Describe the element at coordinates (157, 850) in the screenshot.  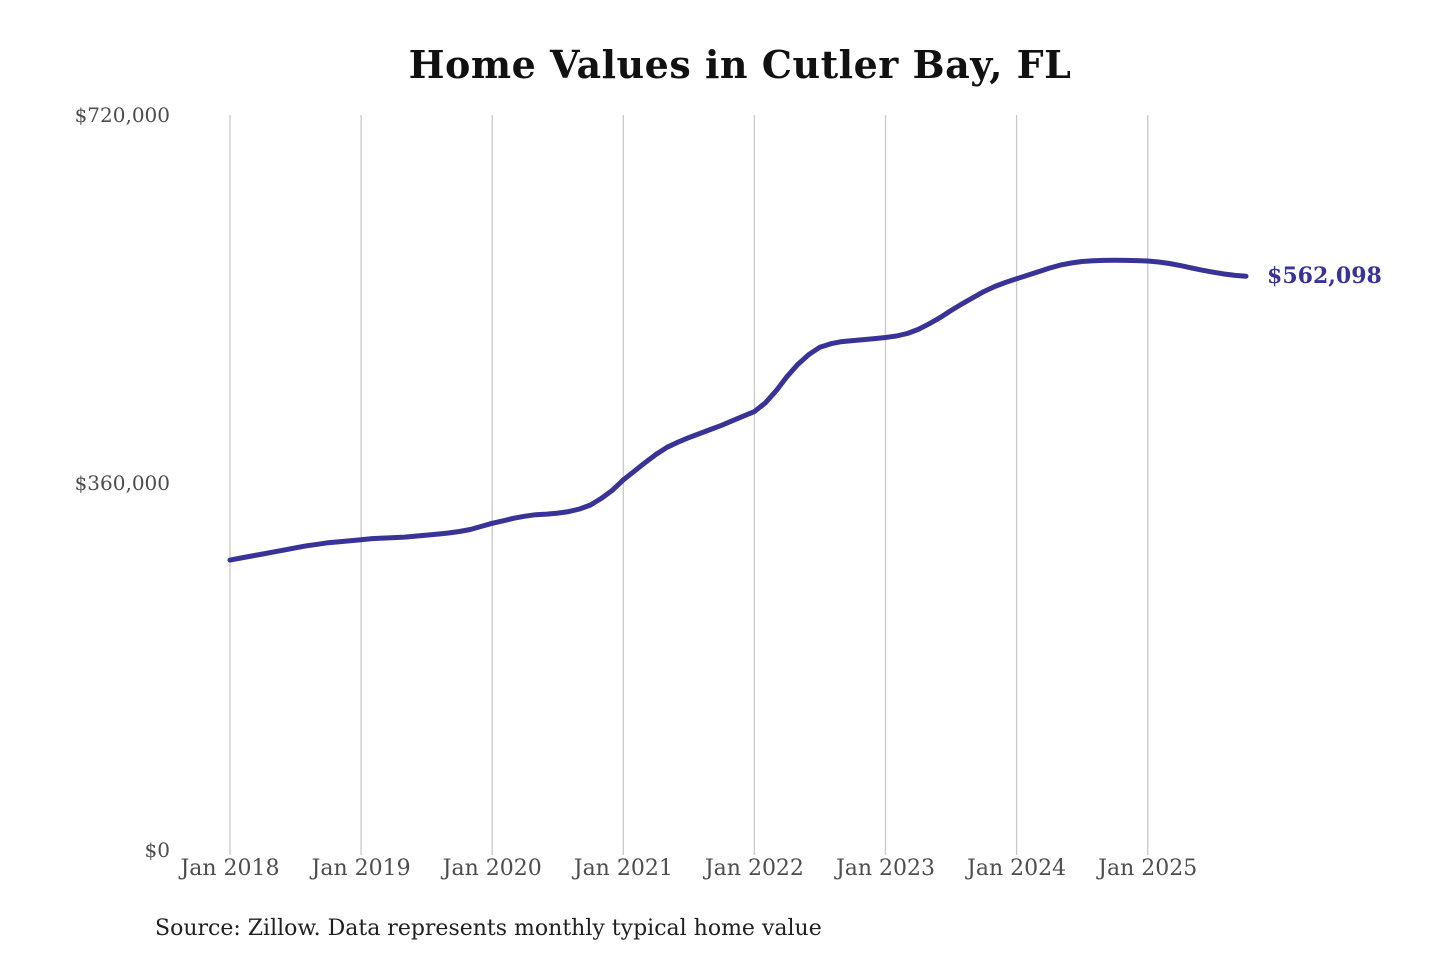
I see `y-tick-label: $0` at that location.